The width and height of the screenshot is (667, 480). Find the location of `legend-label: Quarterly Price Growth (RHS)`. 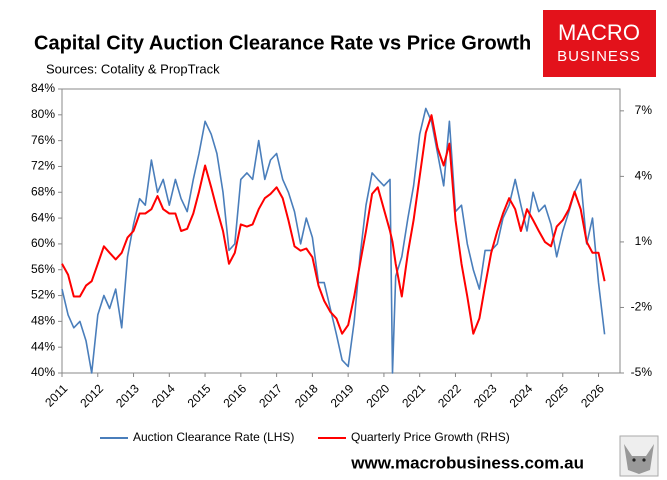

legend-label: Quarterly Price Growth (RHS) is located at coordinates (430, 437).